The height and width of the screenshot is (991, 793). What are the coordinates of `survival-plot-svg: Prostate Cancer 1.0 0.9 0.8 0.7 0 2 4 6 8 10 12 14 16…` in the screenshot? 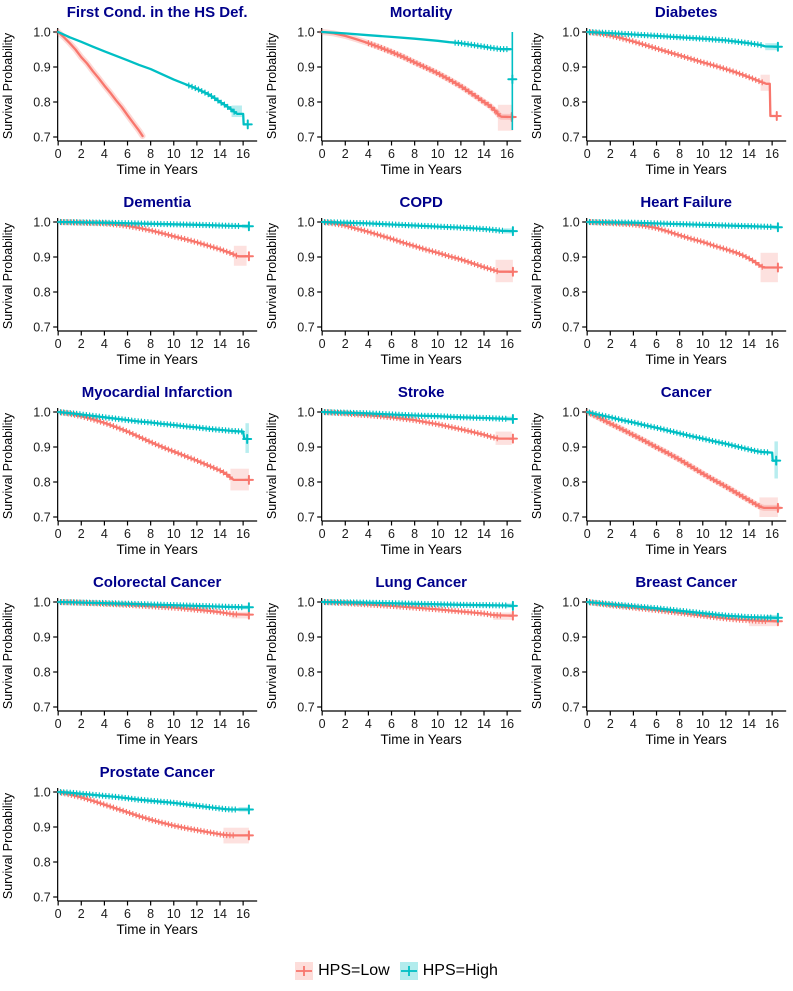 It's located at (129, 850).